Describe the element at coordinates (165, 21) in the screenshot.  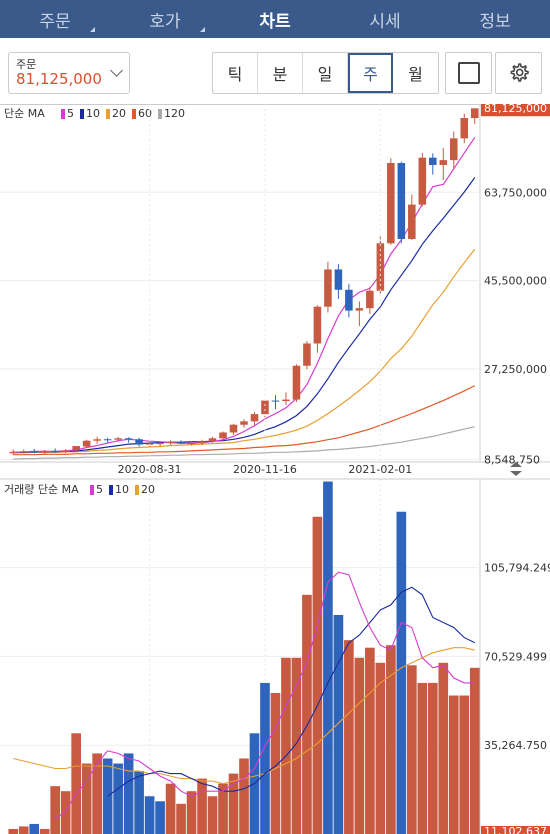
I see `tab-quote-label: 호가` at that location.